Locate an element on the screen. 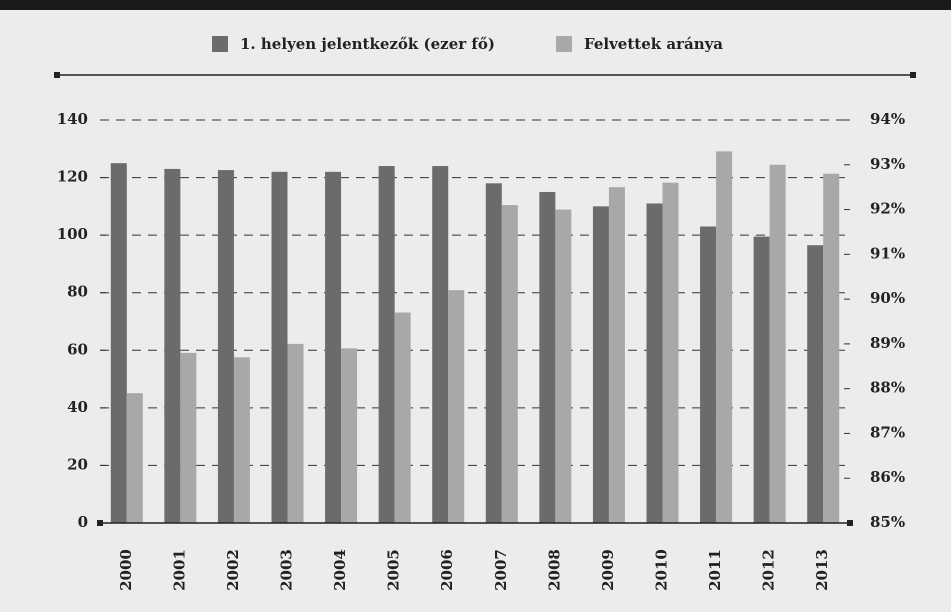 This screenshot has width=951, height=612. y-tick-label: 0 is located at coordinates (83, 522).